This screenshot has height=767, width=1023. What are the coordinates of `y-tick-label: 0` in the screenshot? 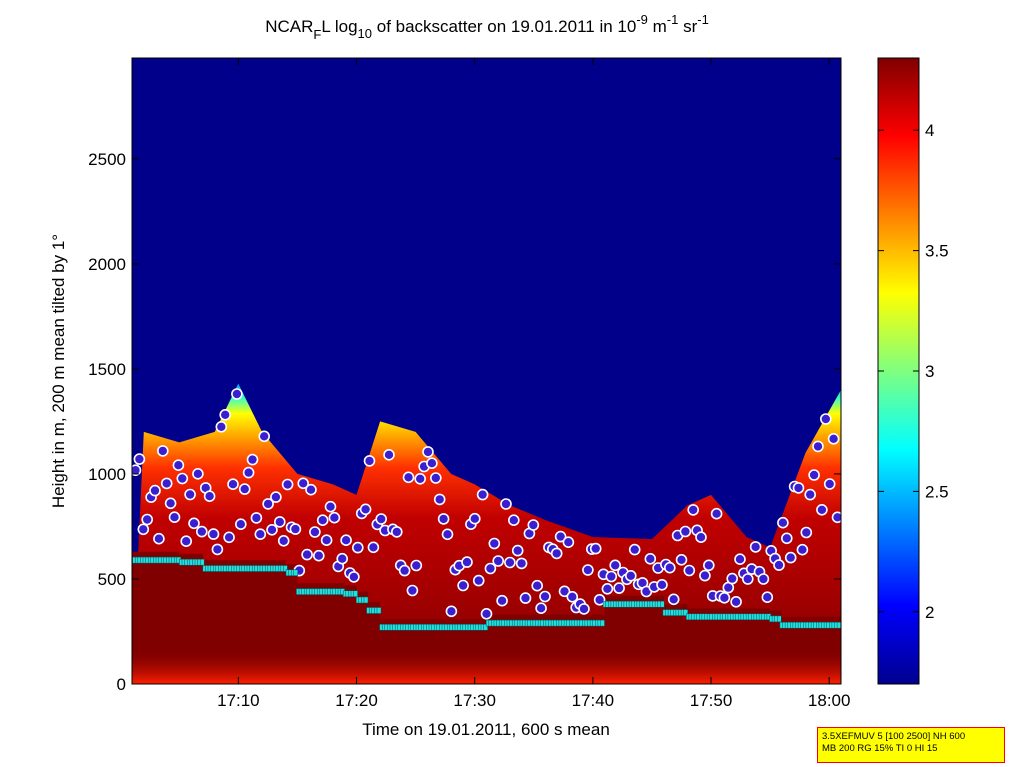 It's located at (121, 684).